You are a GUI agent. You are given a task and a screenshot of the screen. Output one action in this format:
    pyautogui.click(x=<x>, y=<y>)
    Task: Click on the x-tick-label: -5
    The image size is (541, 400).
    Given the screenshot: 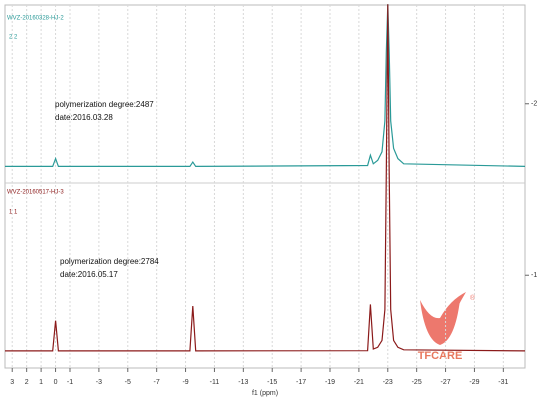 What is the action you would take?
    pyautogui.click(x=128, y=382)
    